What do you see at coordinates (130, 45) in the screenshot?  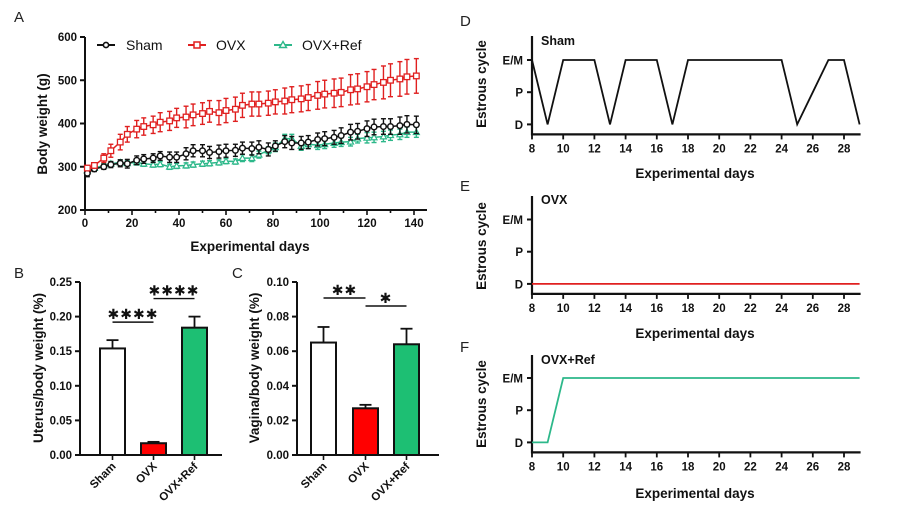 I see `legend-item-sham: Sham` at bounding box center [130, 45].